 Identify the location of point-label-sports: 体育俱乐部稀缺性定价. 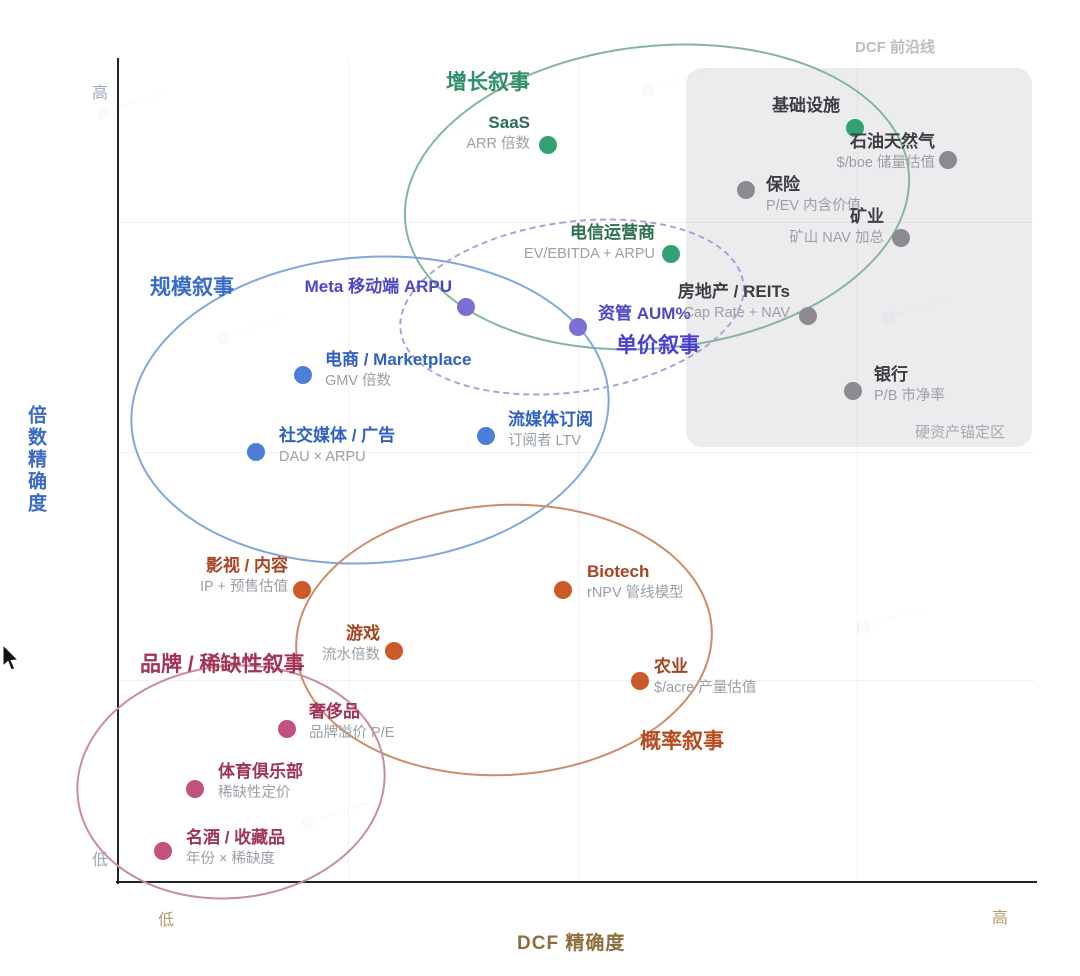
(260, 782).